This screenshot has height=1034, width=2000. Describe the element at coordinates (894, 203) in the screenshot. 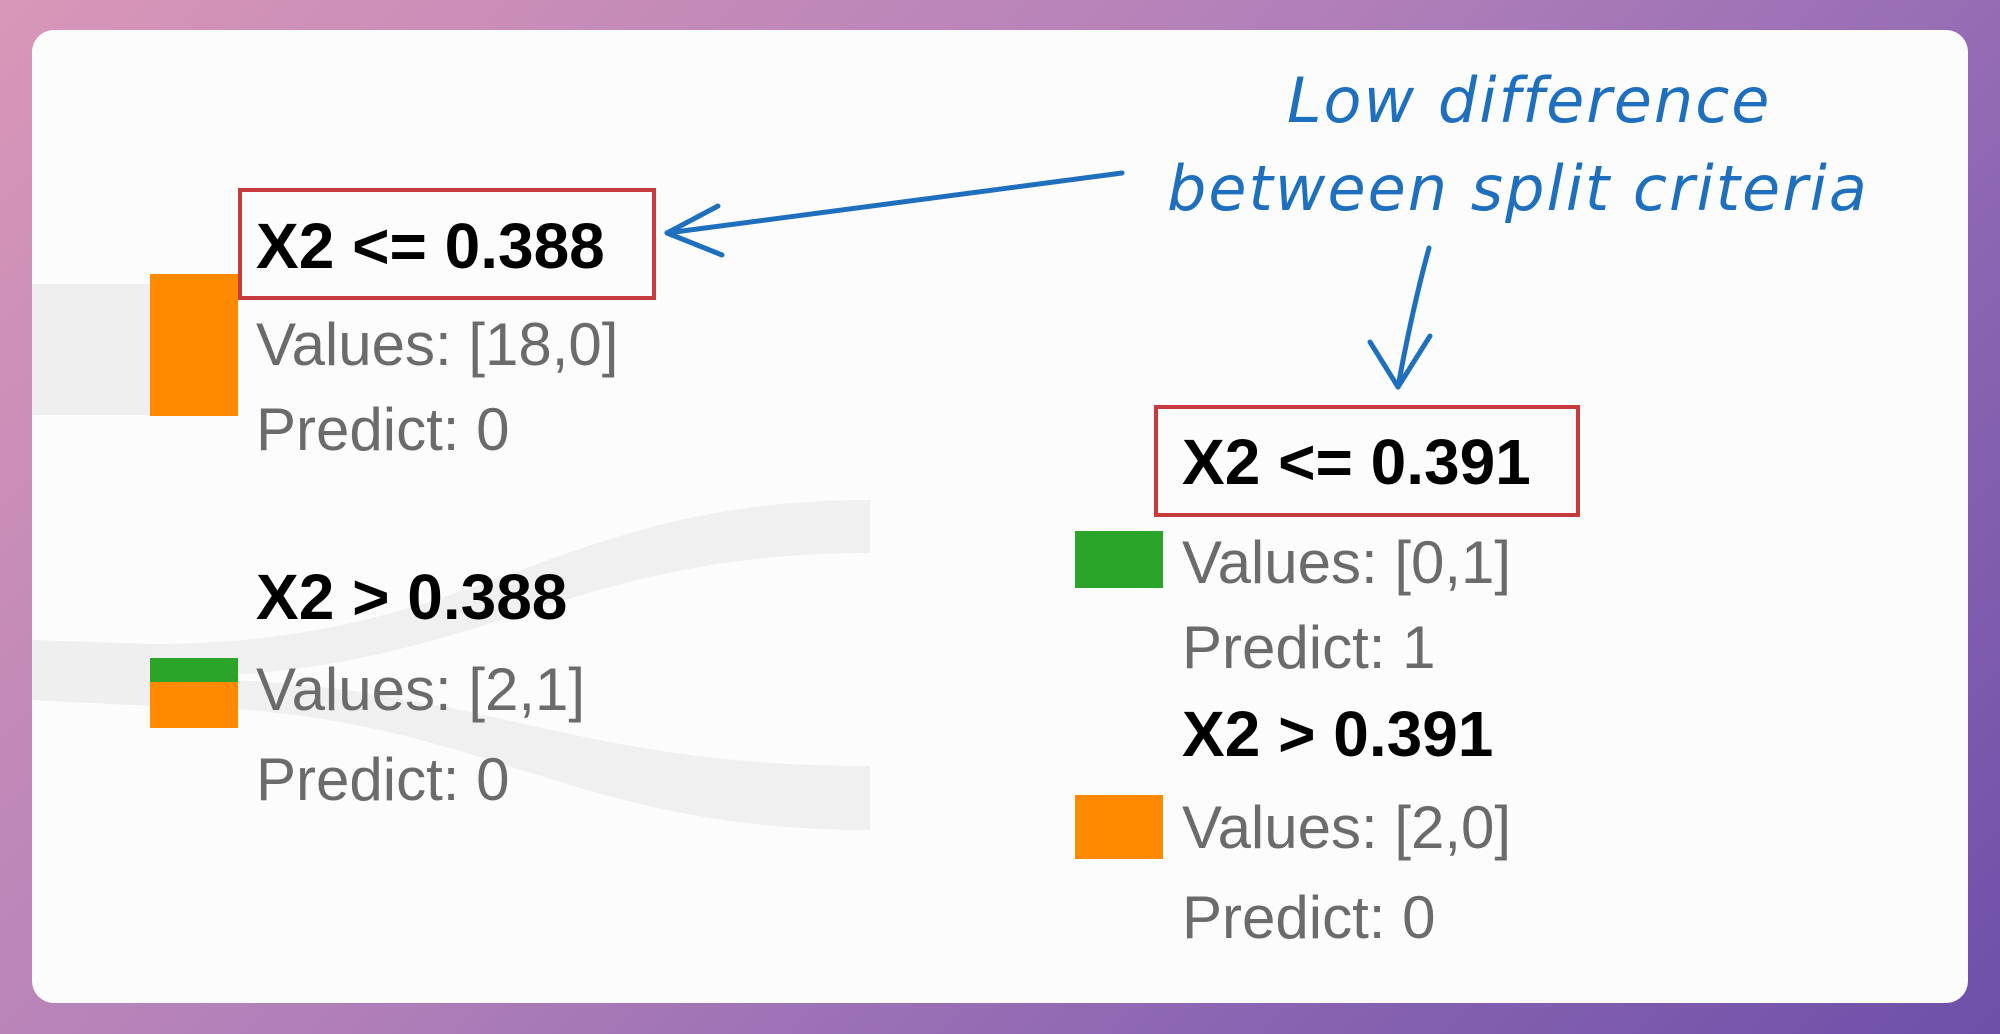

I see `arrow-to-left-rule` at that location.